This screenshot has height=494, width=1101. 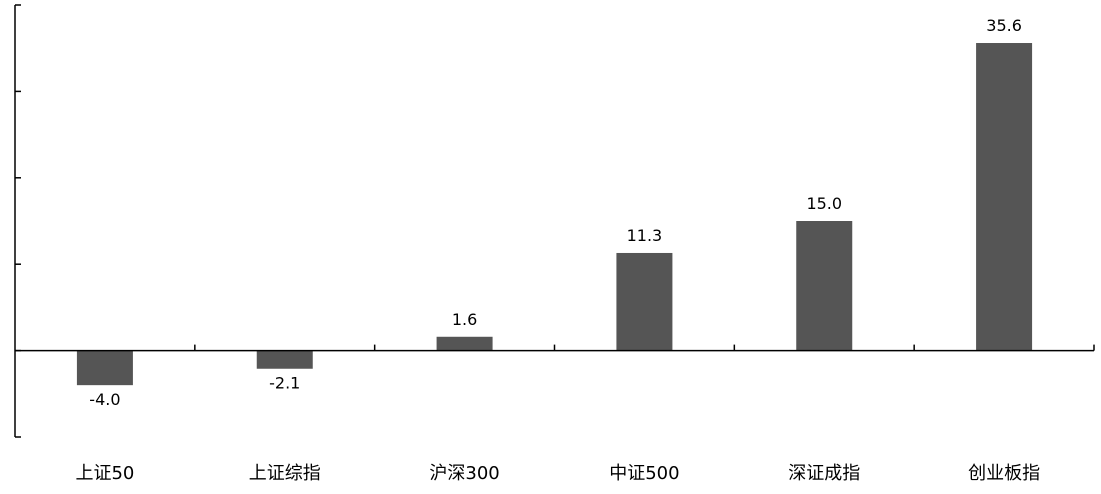 What do you see at coordinates (824, 473) in the screenshot?
I see `category-label: 深证成指` at bounding box center [824, 473].